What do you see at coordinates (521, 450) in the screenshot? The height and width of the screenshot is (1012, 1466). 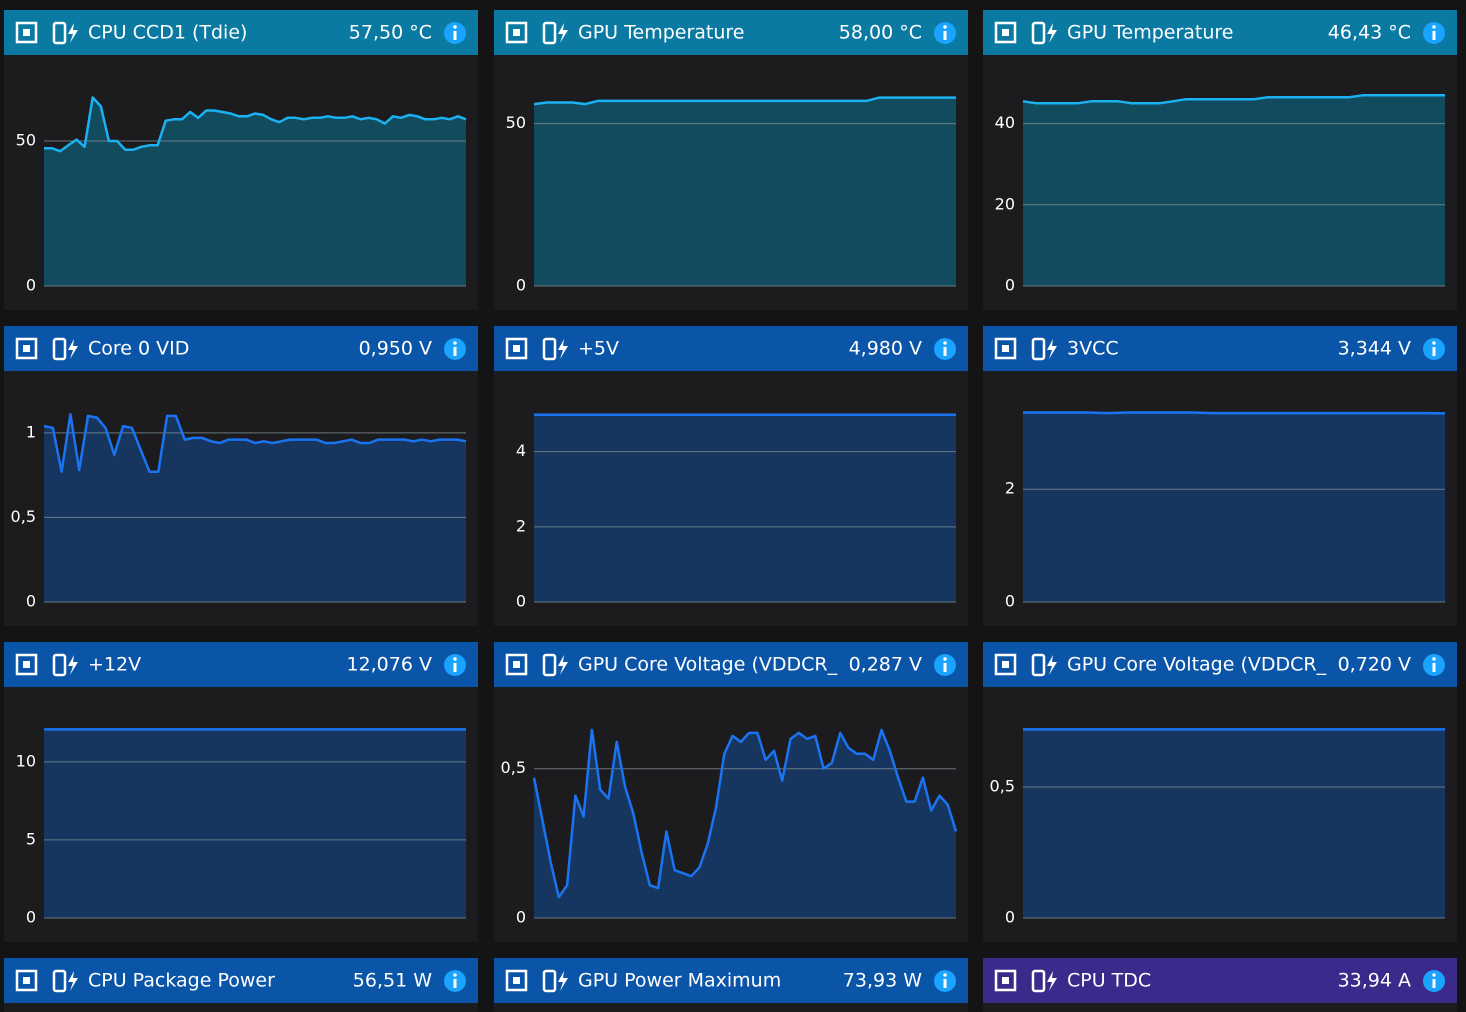 I see `y-tick-label: 4` at bounding box center [521, 450].